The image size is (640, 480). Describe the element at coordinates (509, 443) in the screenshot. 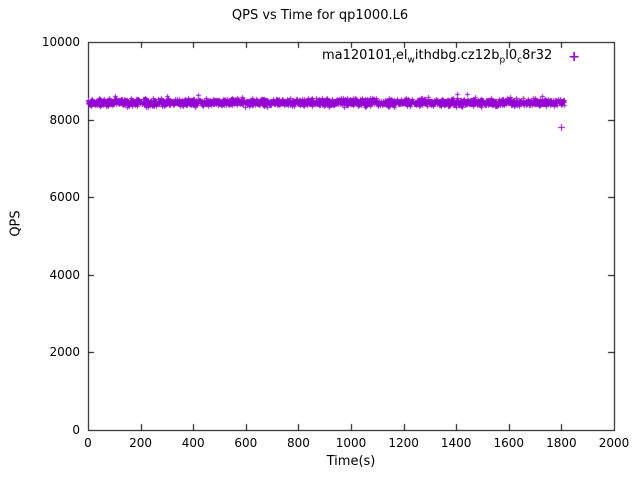

I see `x-tick-label: 1600` at that location.